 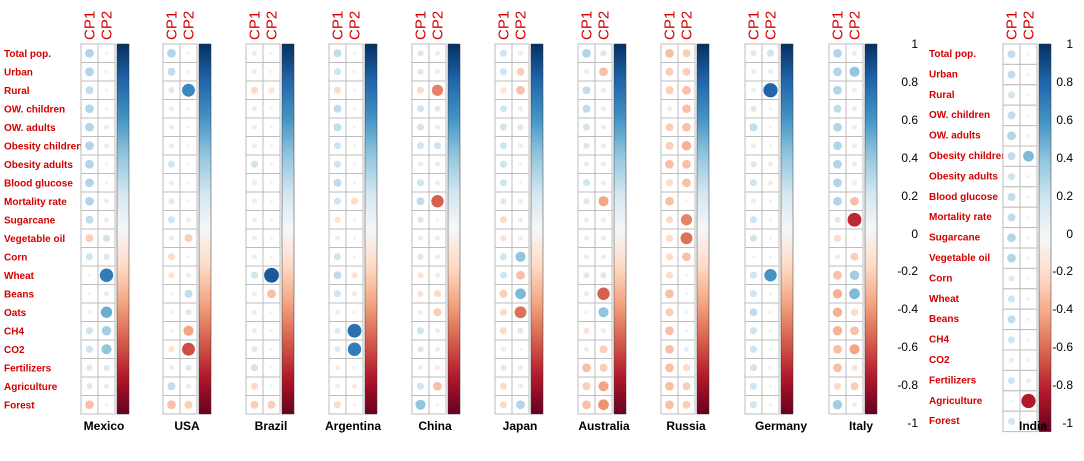 I want to click on row-label-sugarcane: Sugarcane, so click(x=30, y=221).